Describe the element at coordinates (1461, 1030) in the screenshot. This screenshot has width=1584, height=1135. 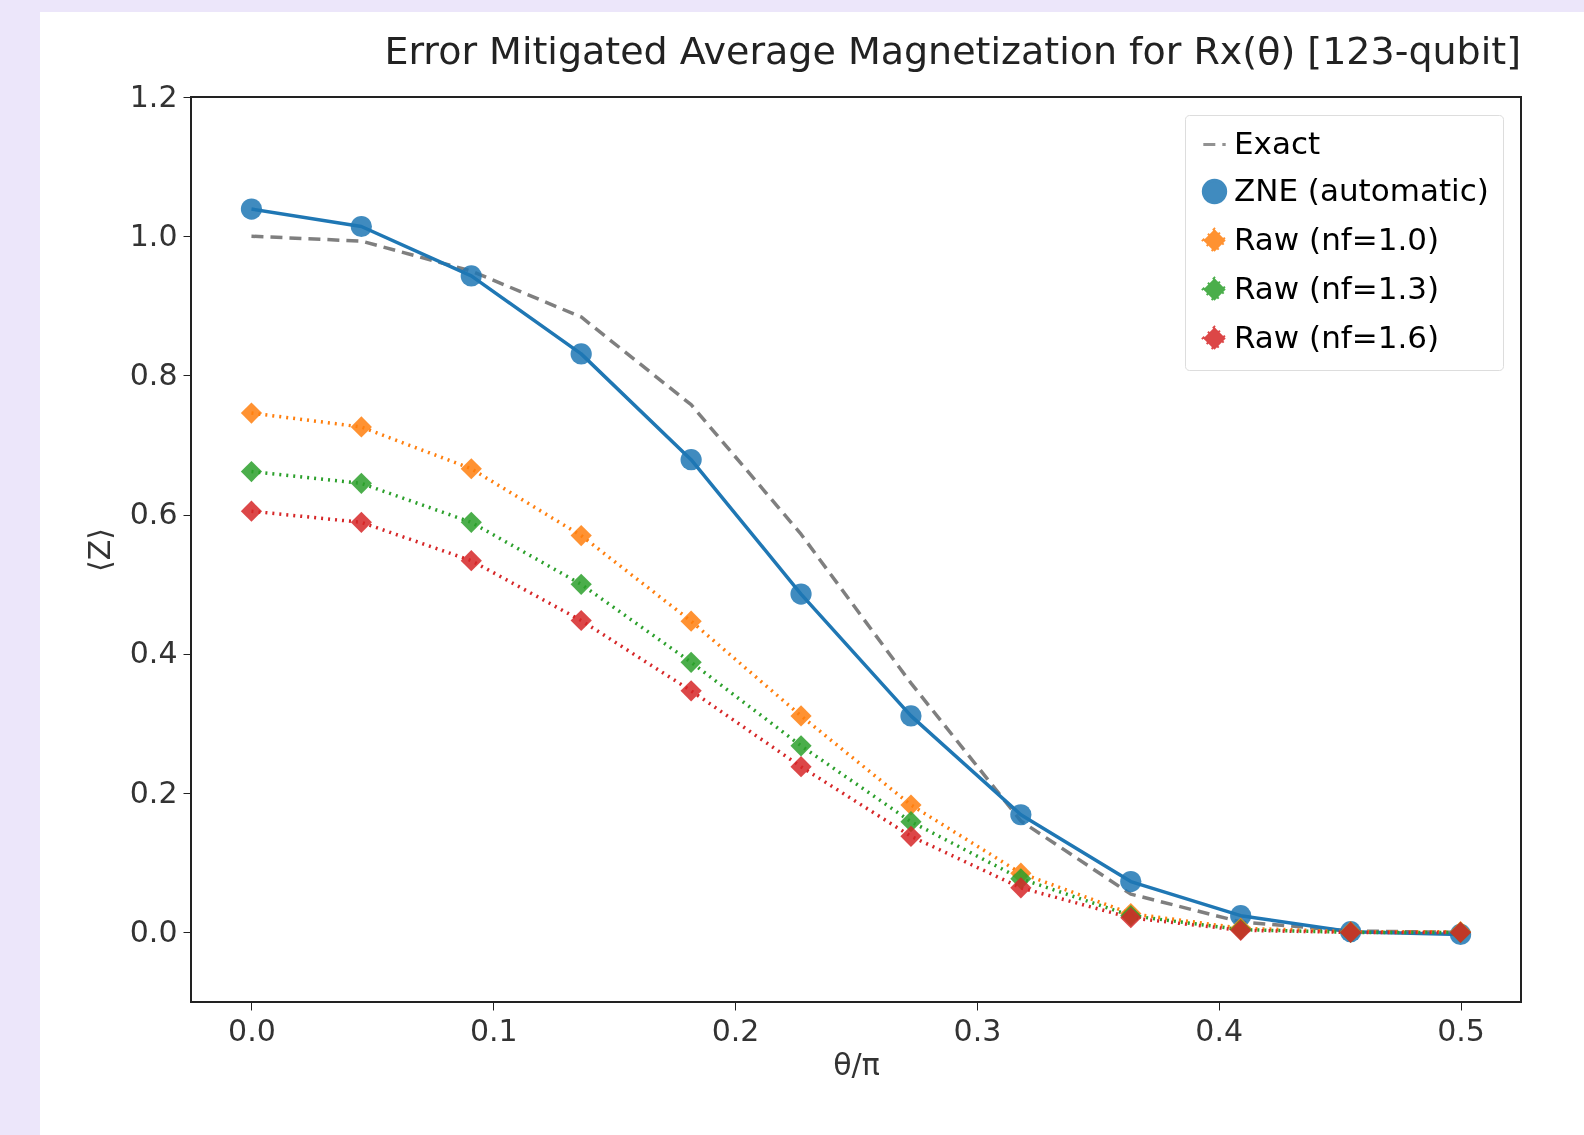
I see `x-tick-label: 0.5` at that location.